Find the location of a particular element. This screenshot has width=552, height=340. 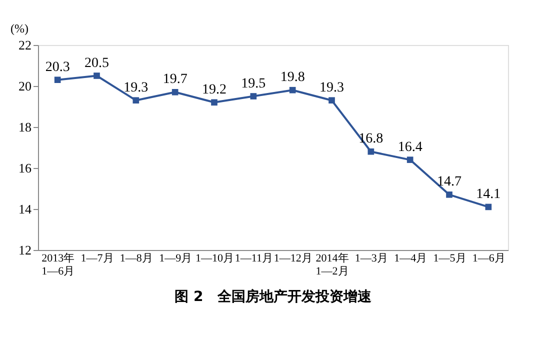

text: 图 2 全国房地产开发投资增速 is located at coordinates (273, 296).